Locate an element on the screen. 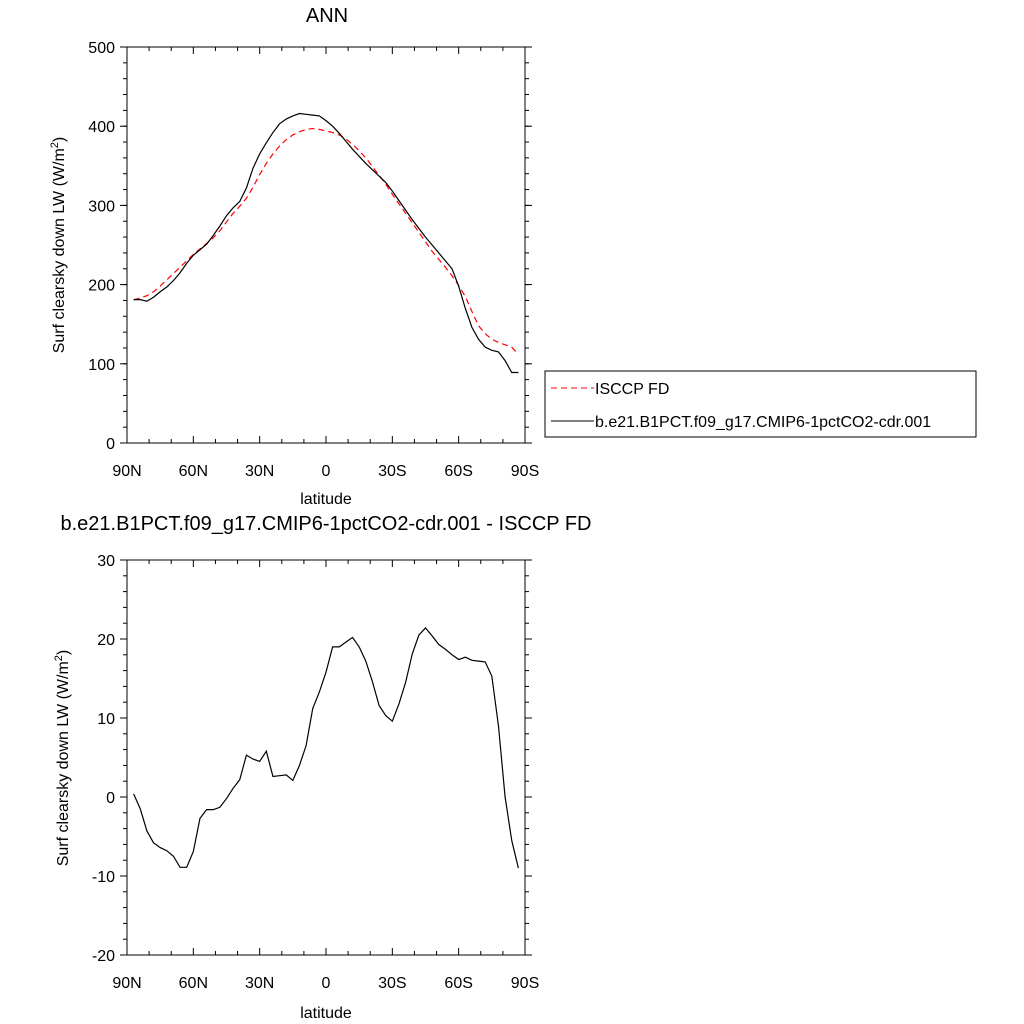 The height and width of the screenshot is (1024, 1024). bottom-y-tick-label: 20 is located at coordinates (106, 640).